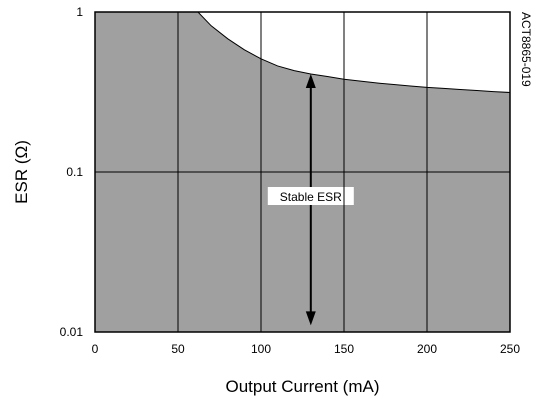 The width and height of the screenshot is (537, 401). I want to click on x-tick-label: 200, so click(427, 349).